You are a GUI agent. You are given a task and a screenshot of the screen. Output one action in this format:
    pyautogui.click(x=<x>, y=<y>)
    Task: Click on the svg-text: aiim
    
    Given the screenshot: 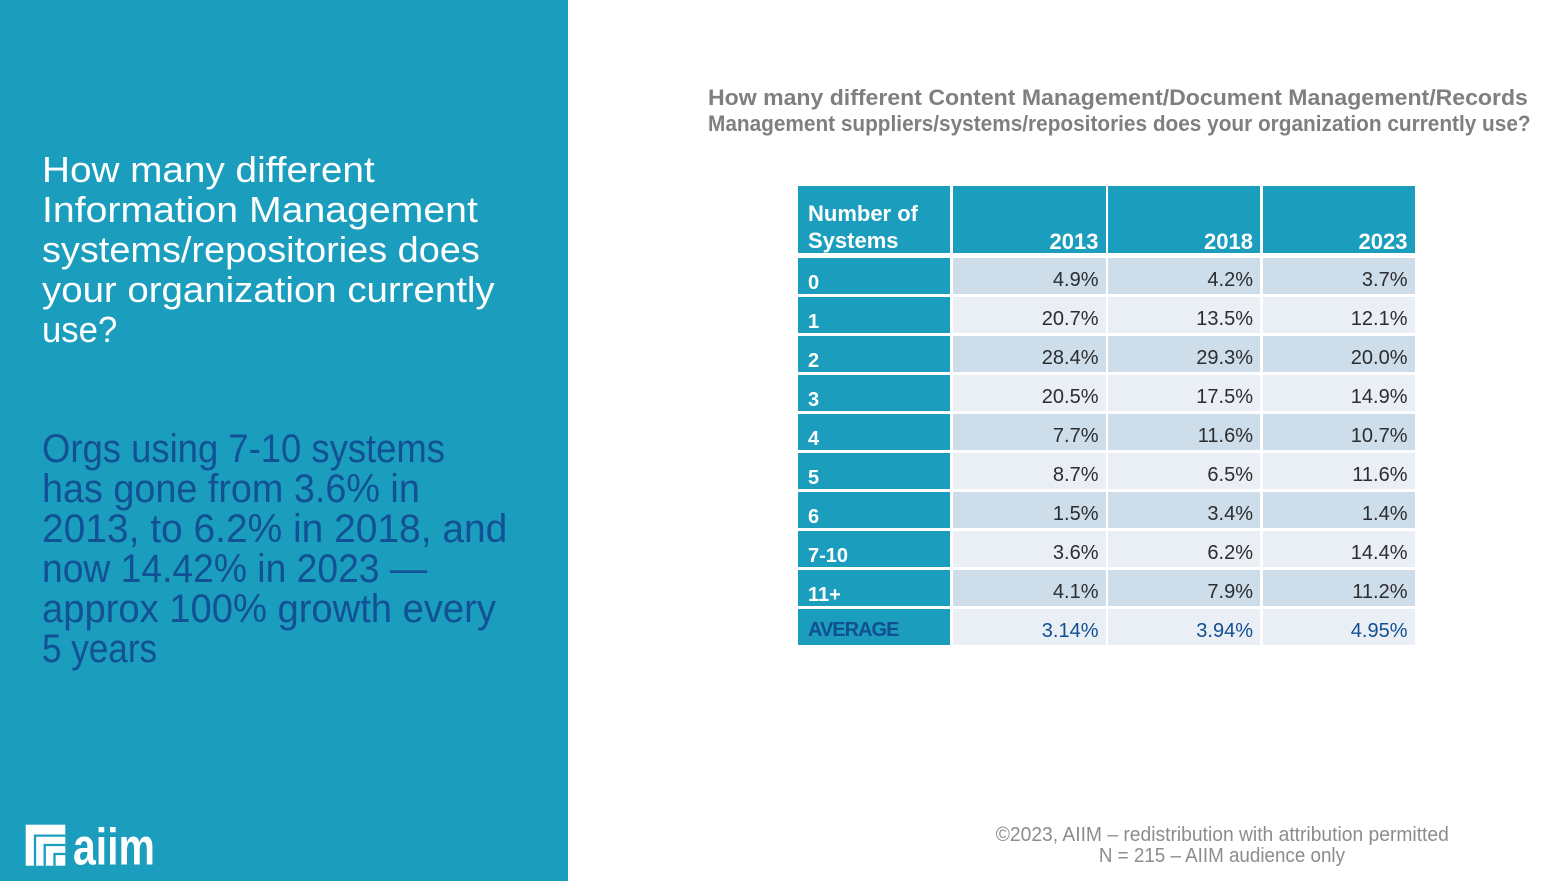 What is the action you would take?
    pyautogui.click(x=114, y=846)
    